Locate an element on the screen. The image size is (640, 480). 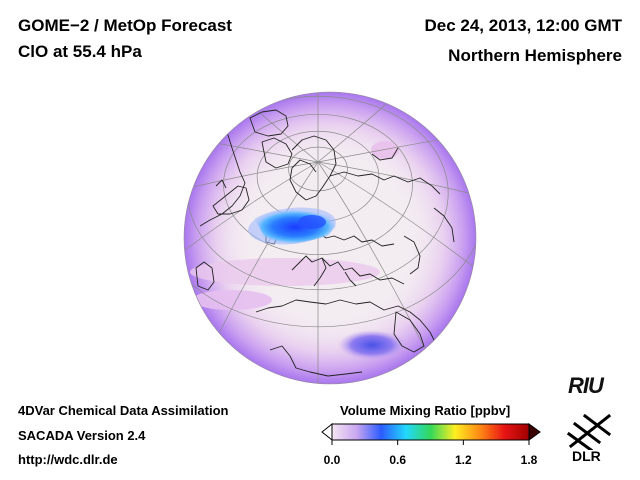
species-label: ClO at 55.4 hPa is located at coordinates (80, 51).